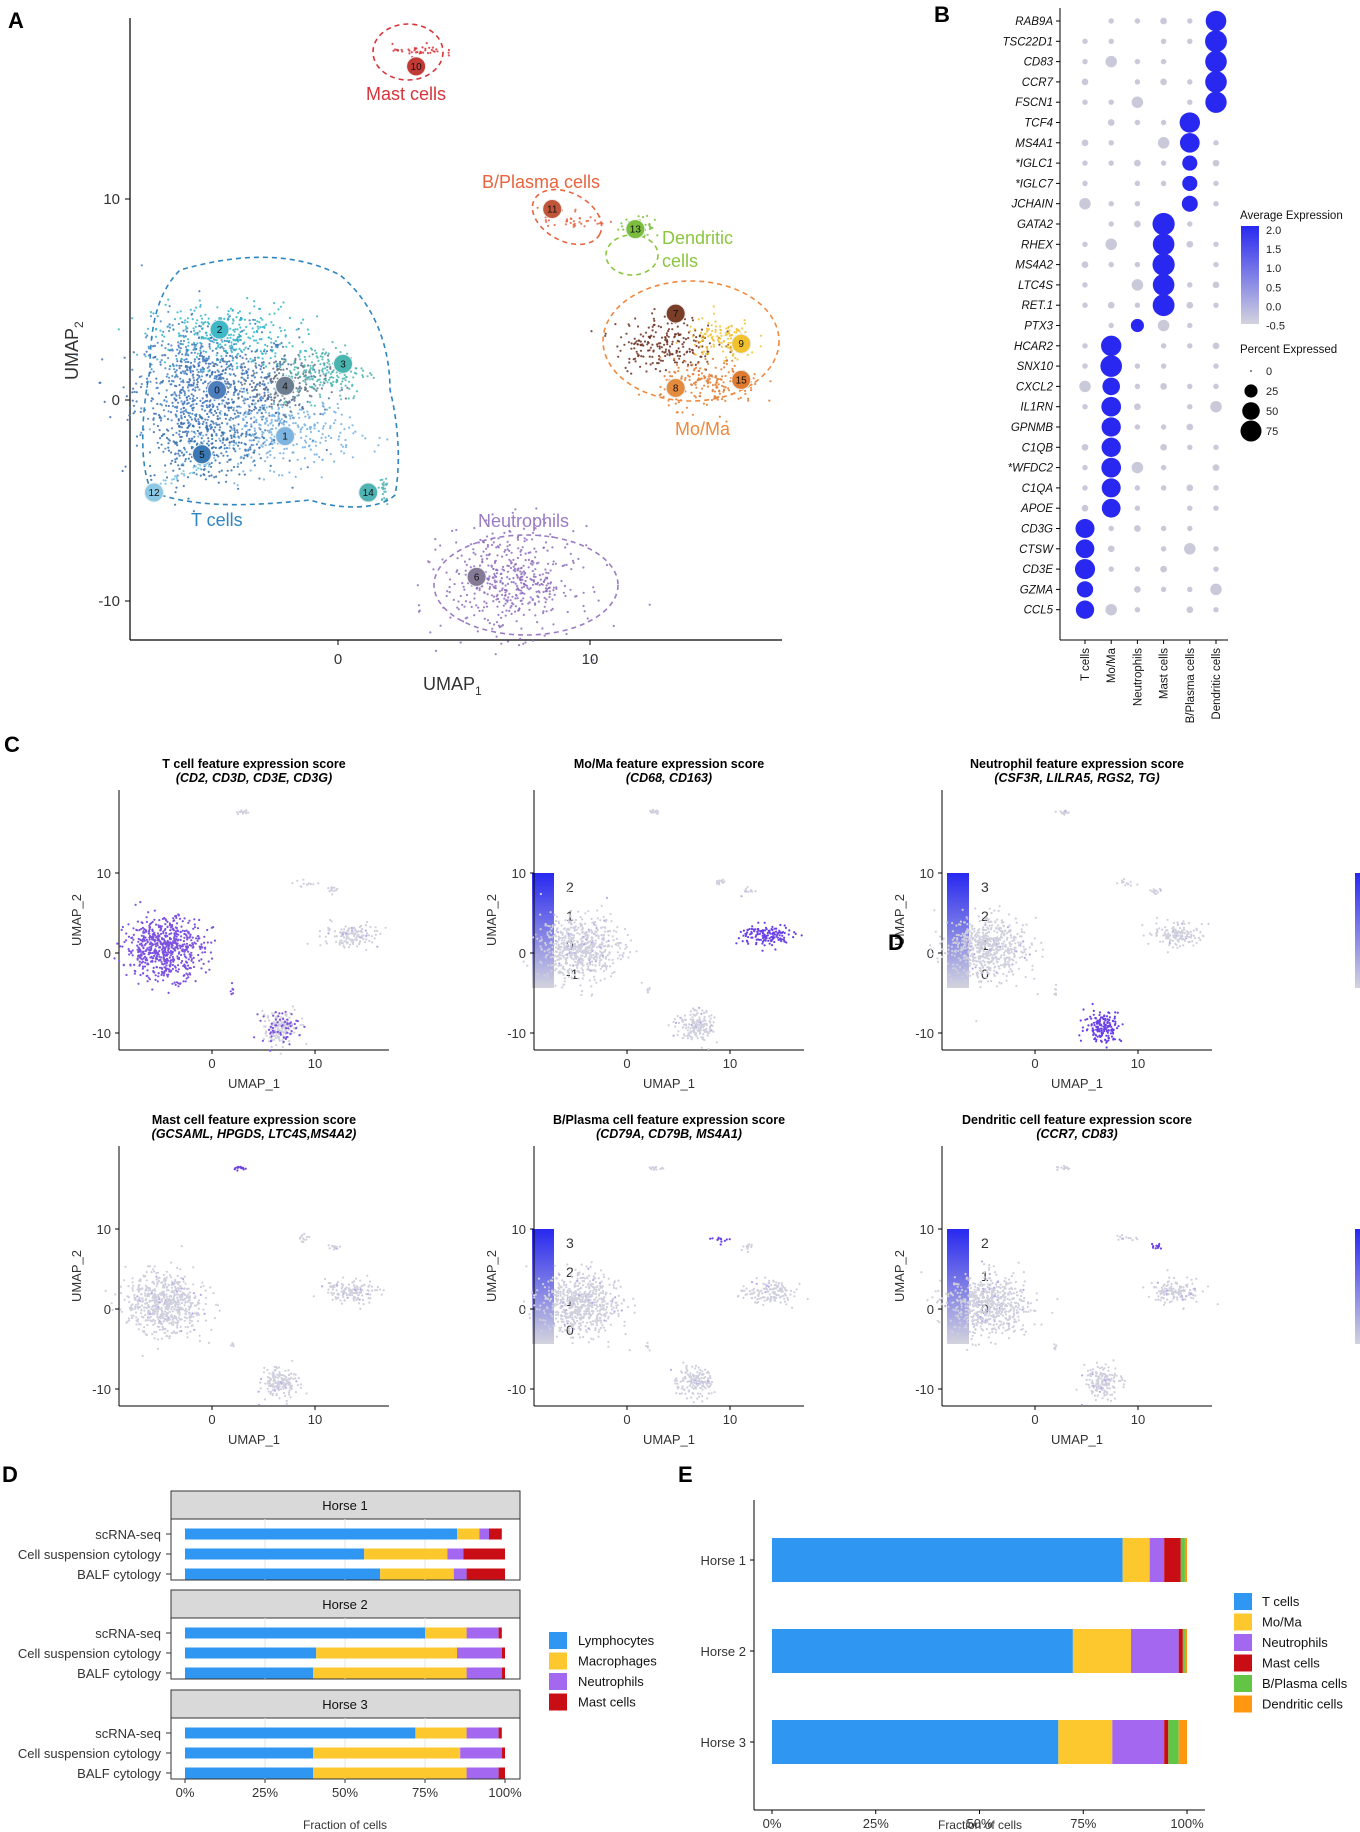  What do you see at coordinates (452, 686) in the screenshot?
I see `x-axis-title: UMAP1` at bounding box center [452, 686].